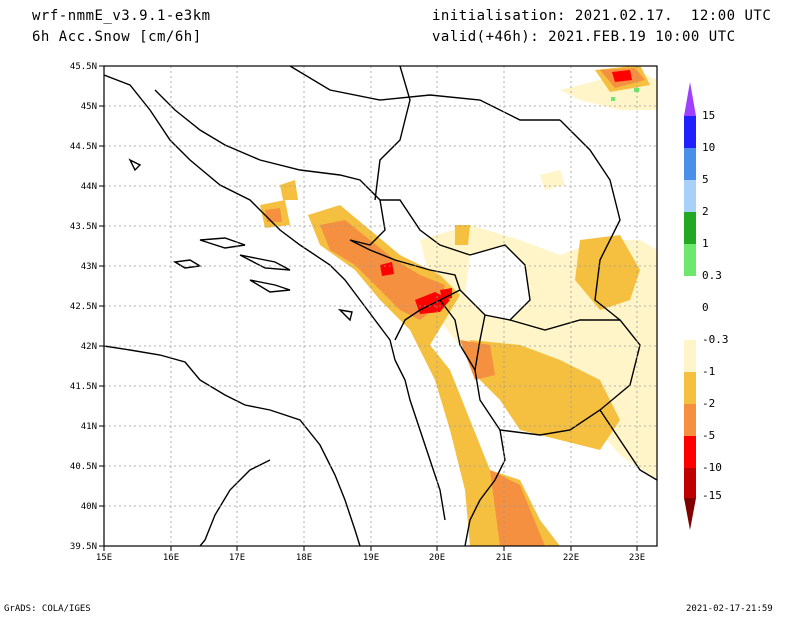  Describe the element at coordinates (83, 147) in the screenshot. I see `lat-label: 44.5N` at that location.